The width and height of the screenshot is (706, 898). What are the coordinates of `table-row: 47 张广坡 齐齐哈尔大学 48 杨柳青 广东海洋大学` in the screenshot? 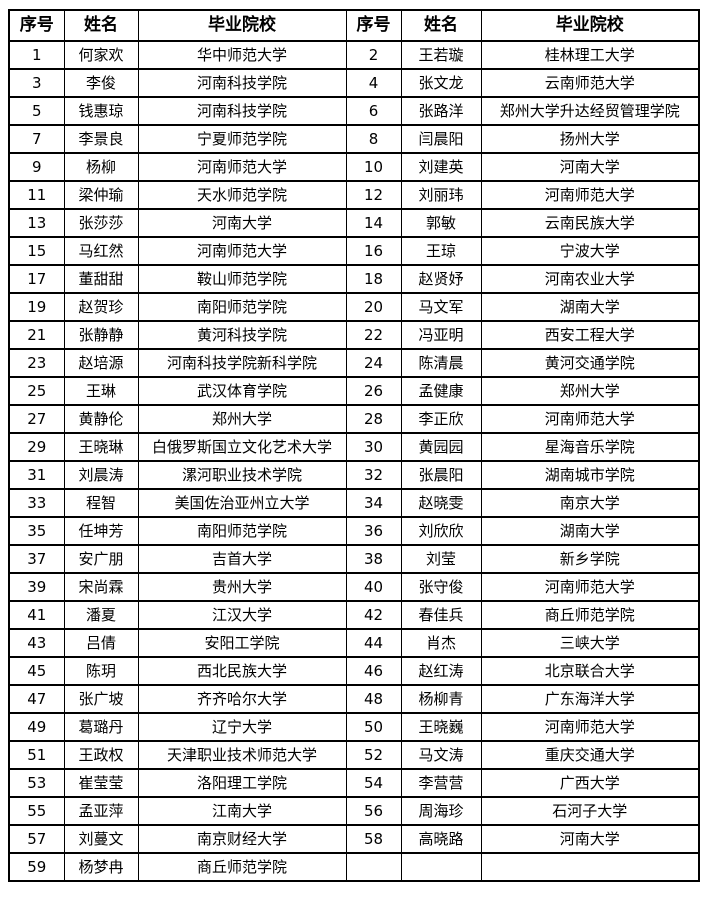 It's located at (354, 699).